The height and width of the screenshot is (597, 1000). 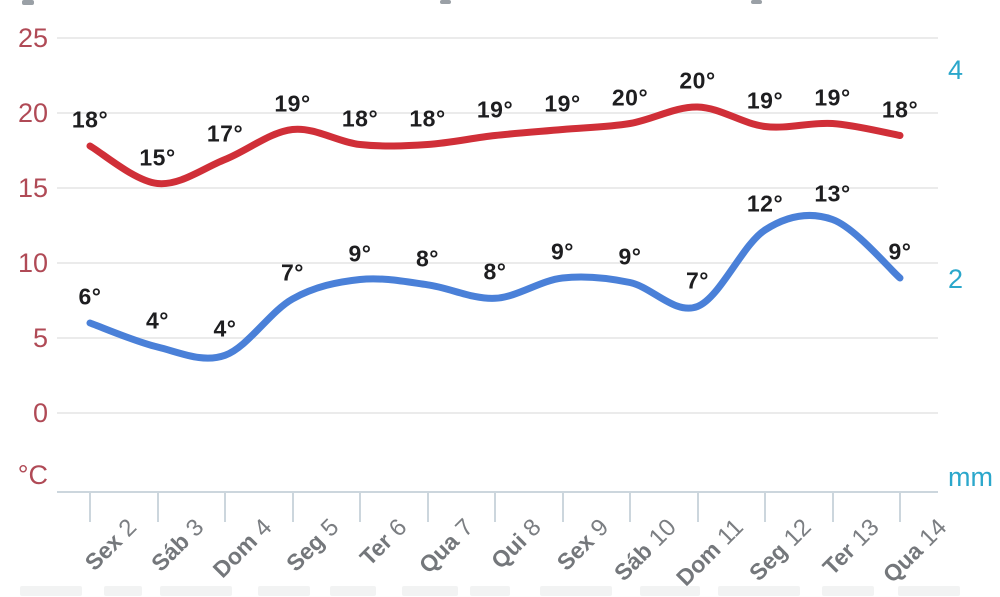 I want to click on left-axis-tick-label: 0, so click(x=40, y=413).